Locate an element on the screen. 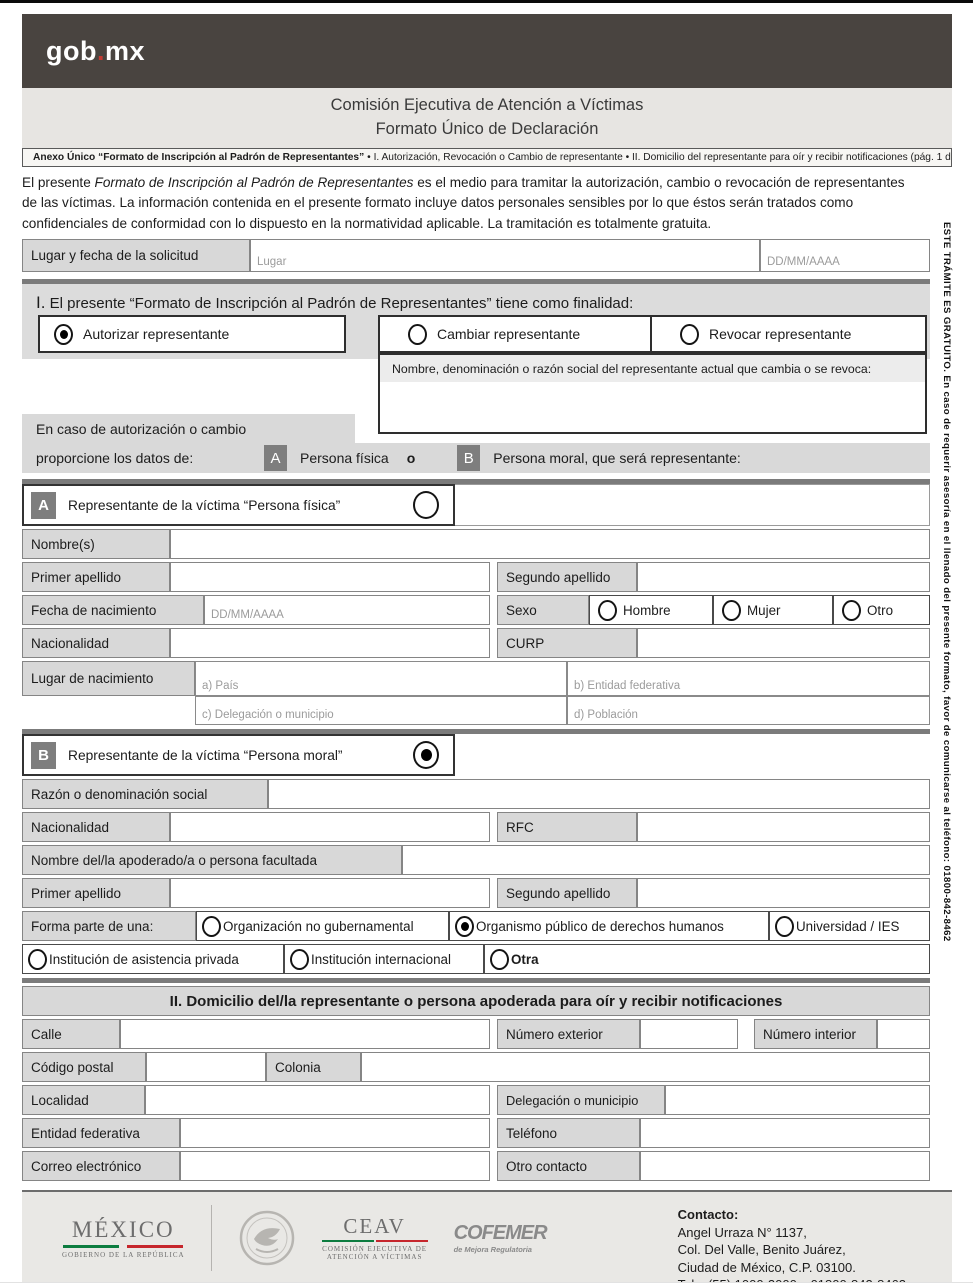  section-a-header-spacer is located at coordinates (692, 505).